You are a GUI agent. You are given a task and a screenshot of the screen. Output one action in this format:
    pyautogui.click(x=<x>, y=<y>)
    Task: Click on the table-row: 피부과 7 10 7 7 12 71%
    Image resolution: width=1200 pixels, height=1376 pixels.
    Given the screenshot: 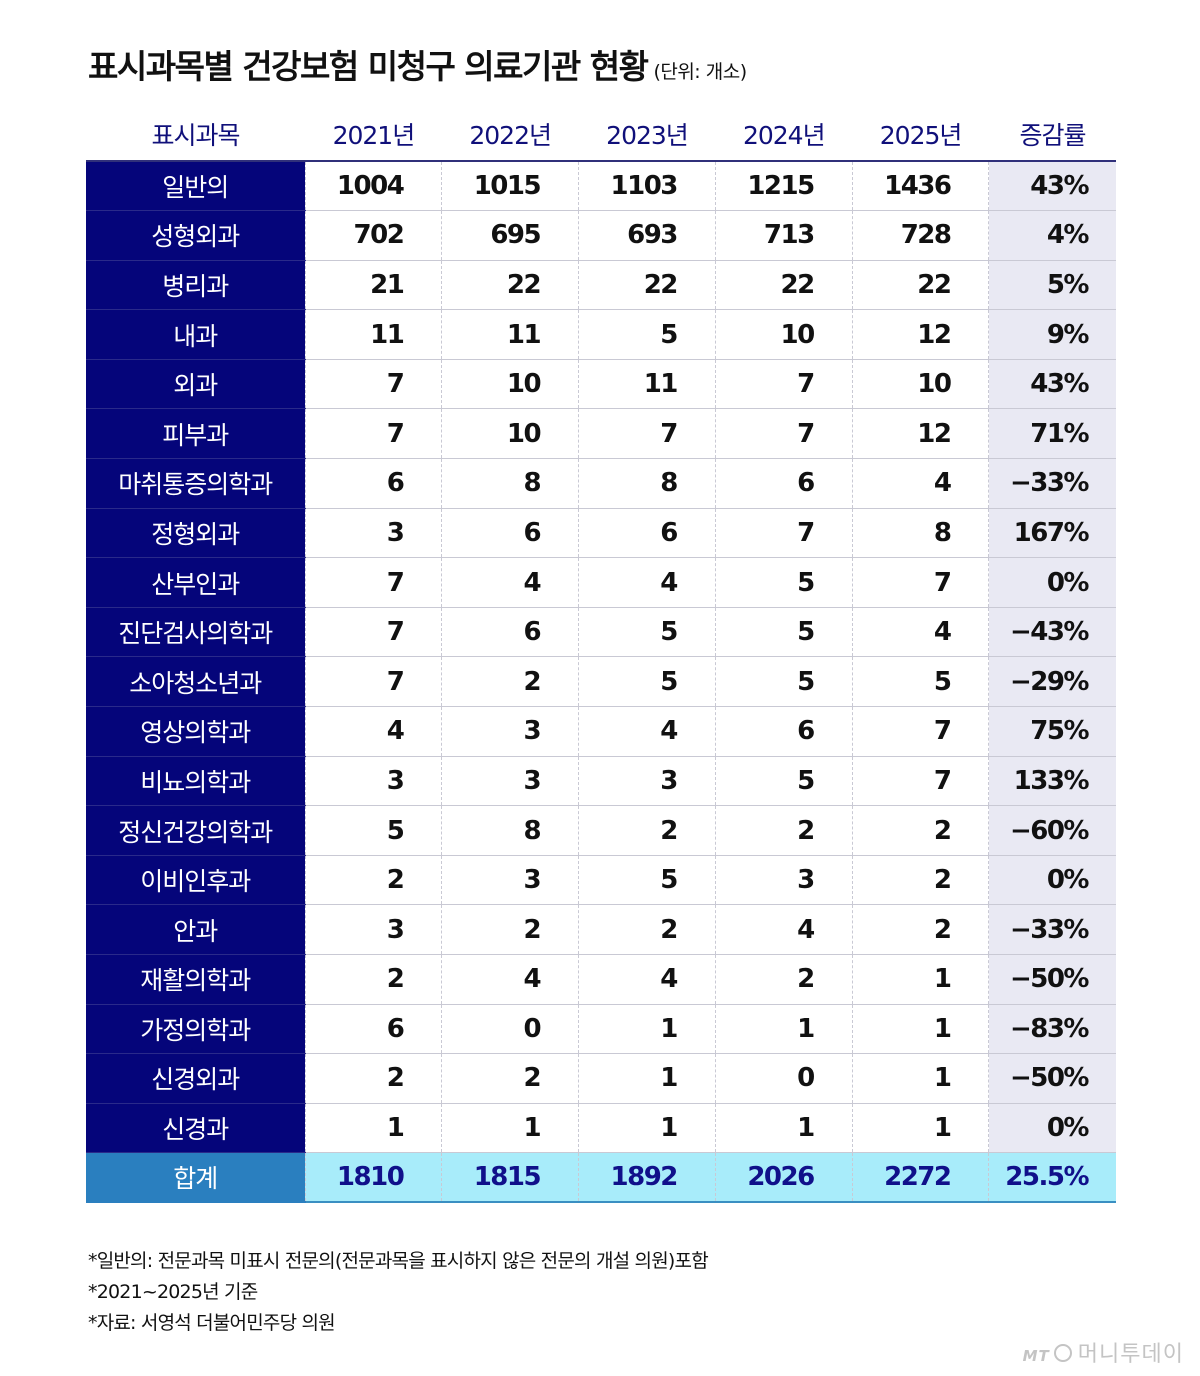 What is the action you would take?
    pyautogui.click(x=601, y=434)
    